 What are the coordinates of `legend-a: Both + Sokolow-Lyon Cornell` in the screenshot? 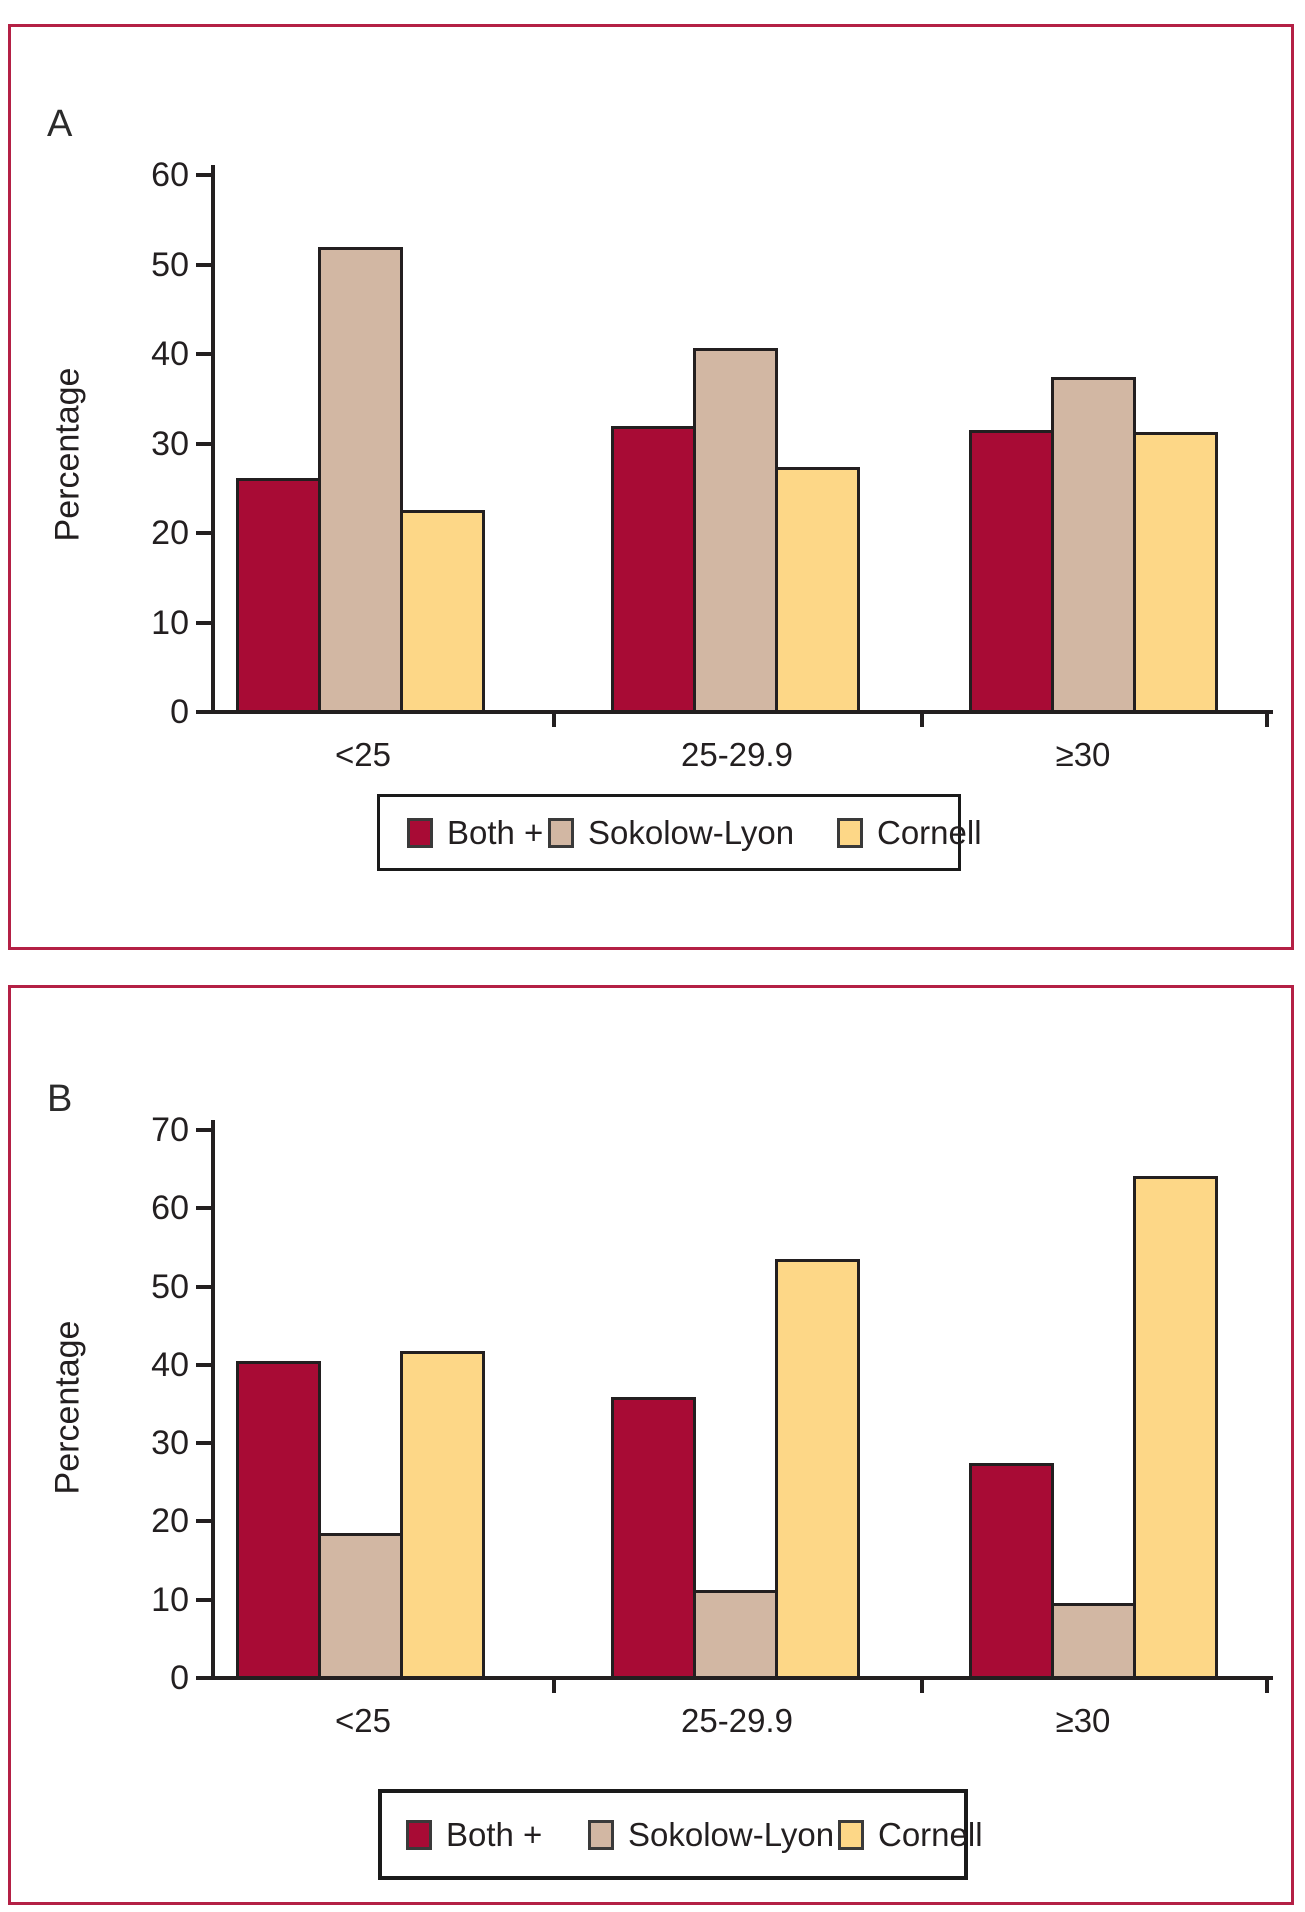 It's located at (679, 832).